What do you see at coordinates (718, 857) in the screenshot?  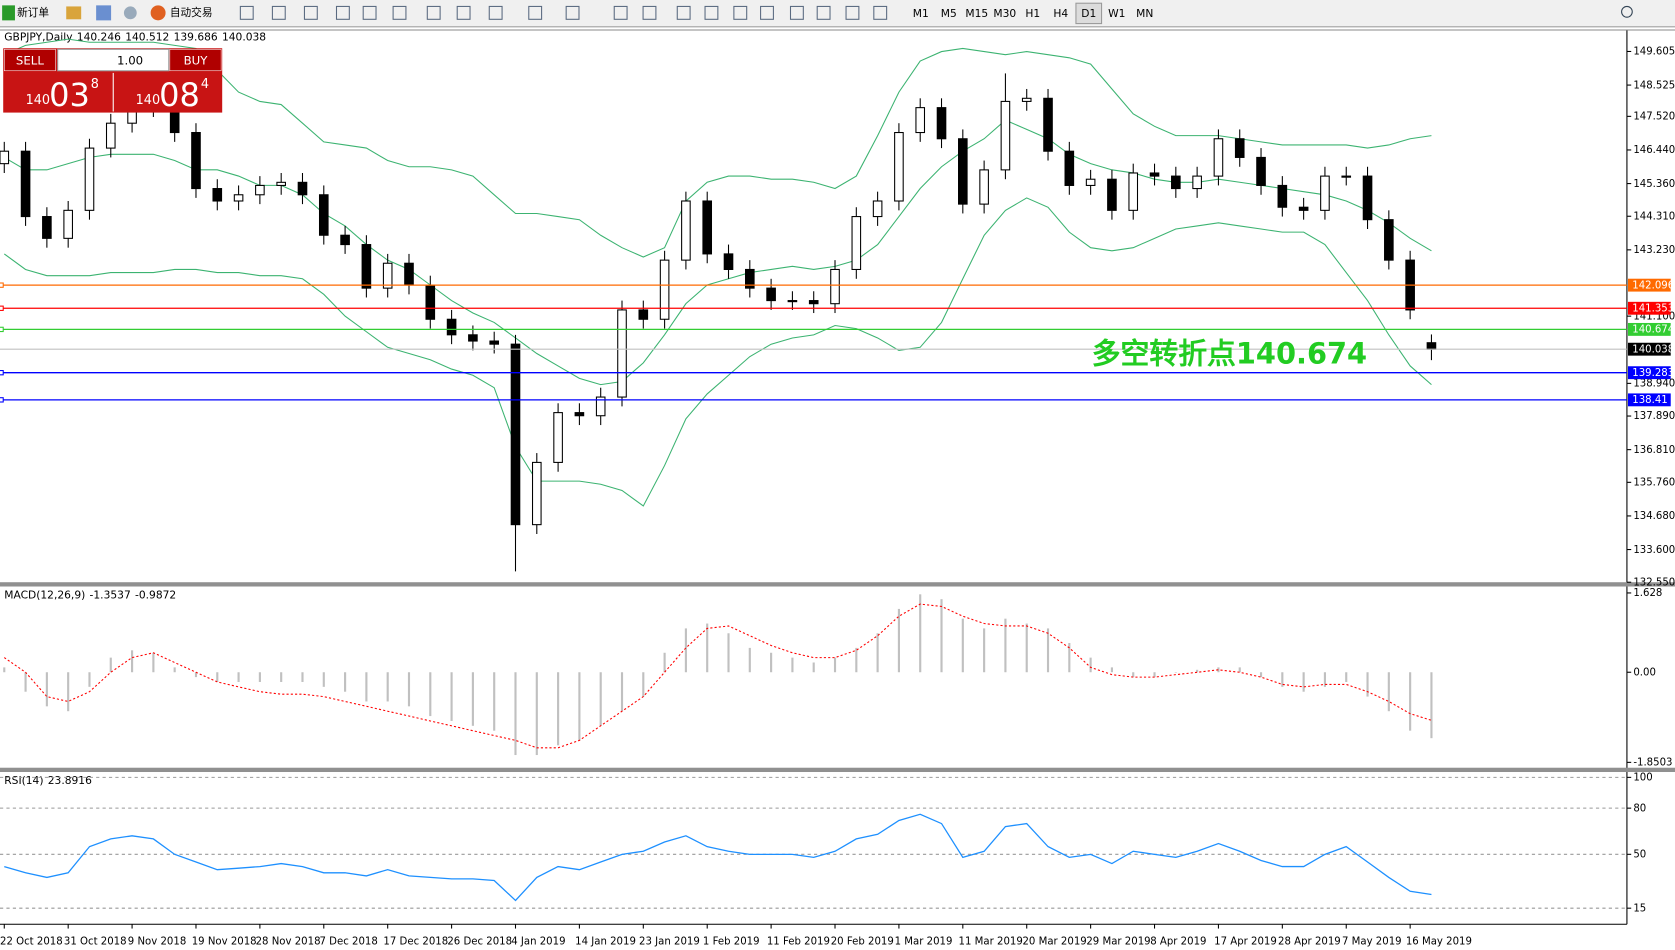 I see `rsi-line` at bounding box center [718, 857].